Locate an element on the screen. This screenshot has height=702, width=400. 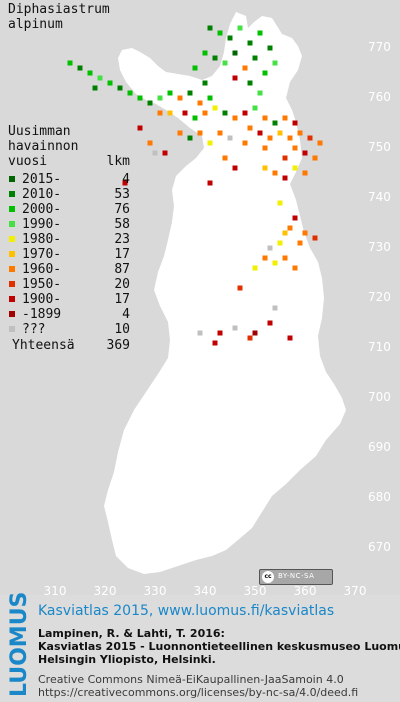
legend-year-header: vuosi is located at coordinates (28, 161).